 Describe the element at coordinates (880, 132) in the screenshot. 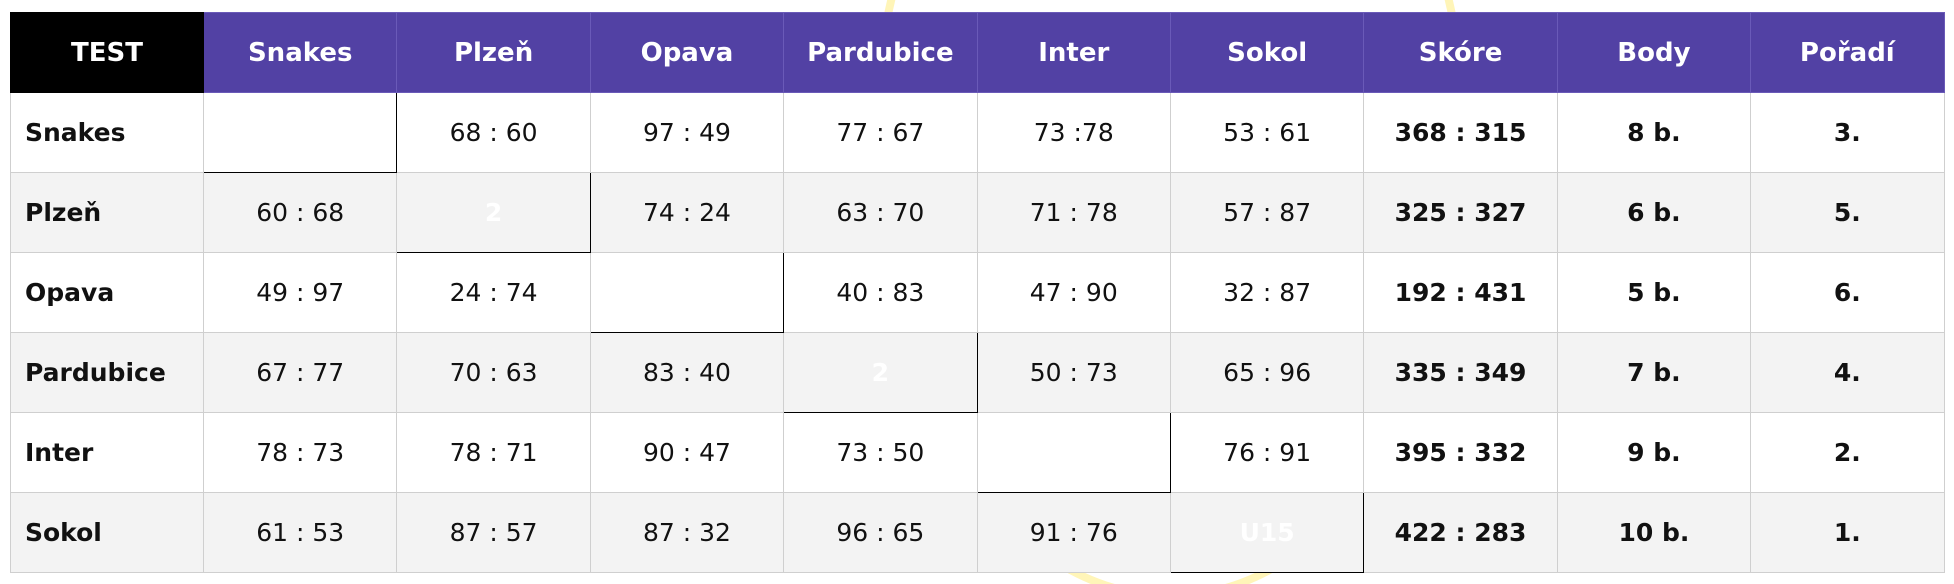

I see `result-cell: 77 : 67` at that location.